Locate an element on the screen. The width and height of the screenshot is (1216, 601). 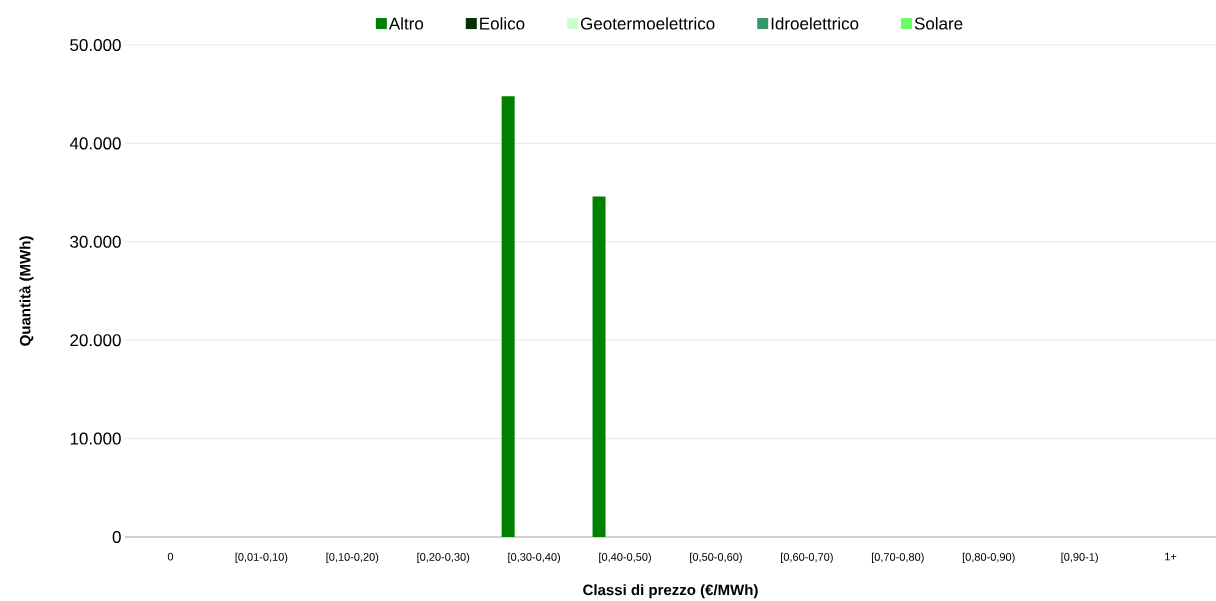
y-tick-label: 50.000 is located at coordinates (95, 45).